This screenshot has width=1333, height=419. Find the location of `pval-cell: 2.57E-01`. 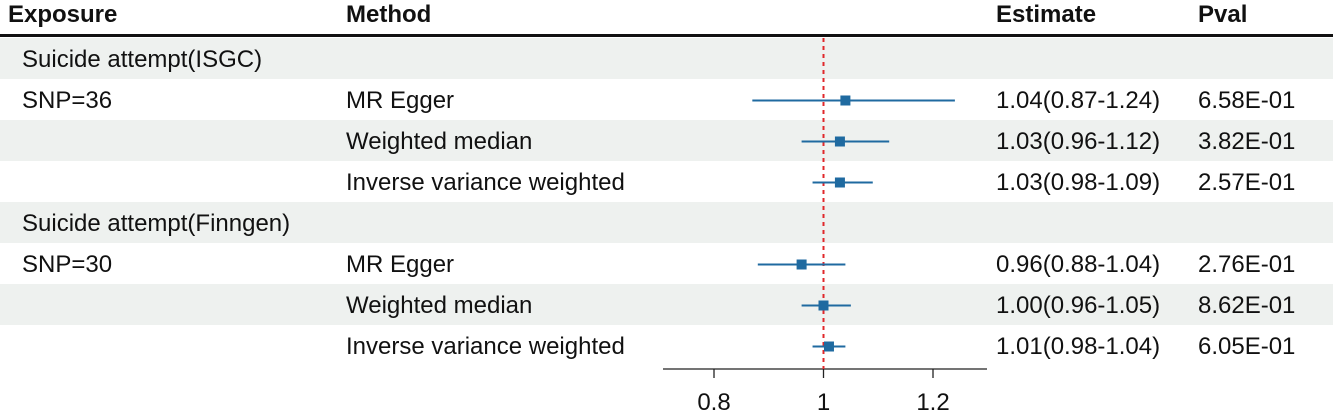

pval-cell: 2.57E-01 is located at coordinates (1247, 182).